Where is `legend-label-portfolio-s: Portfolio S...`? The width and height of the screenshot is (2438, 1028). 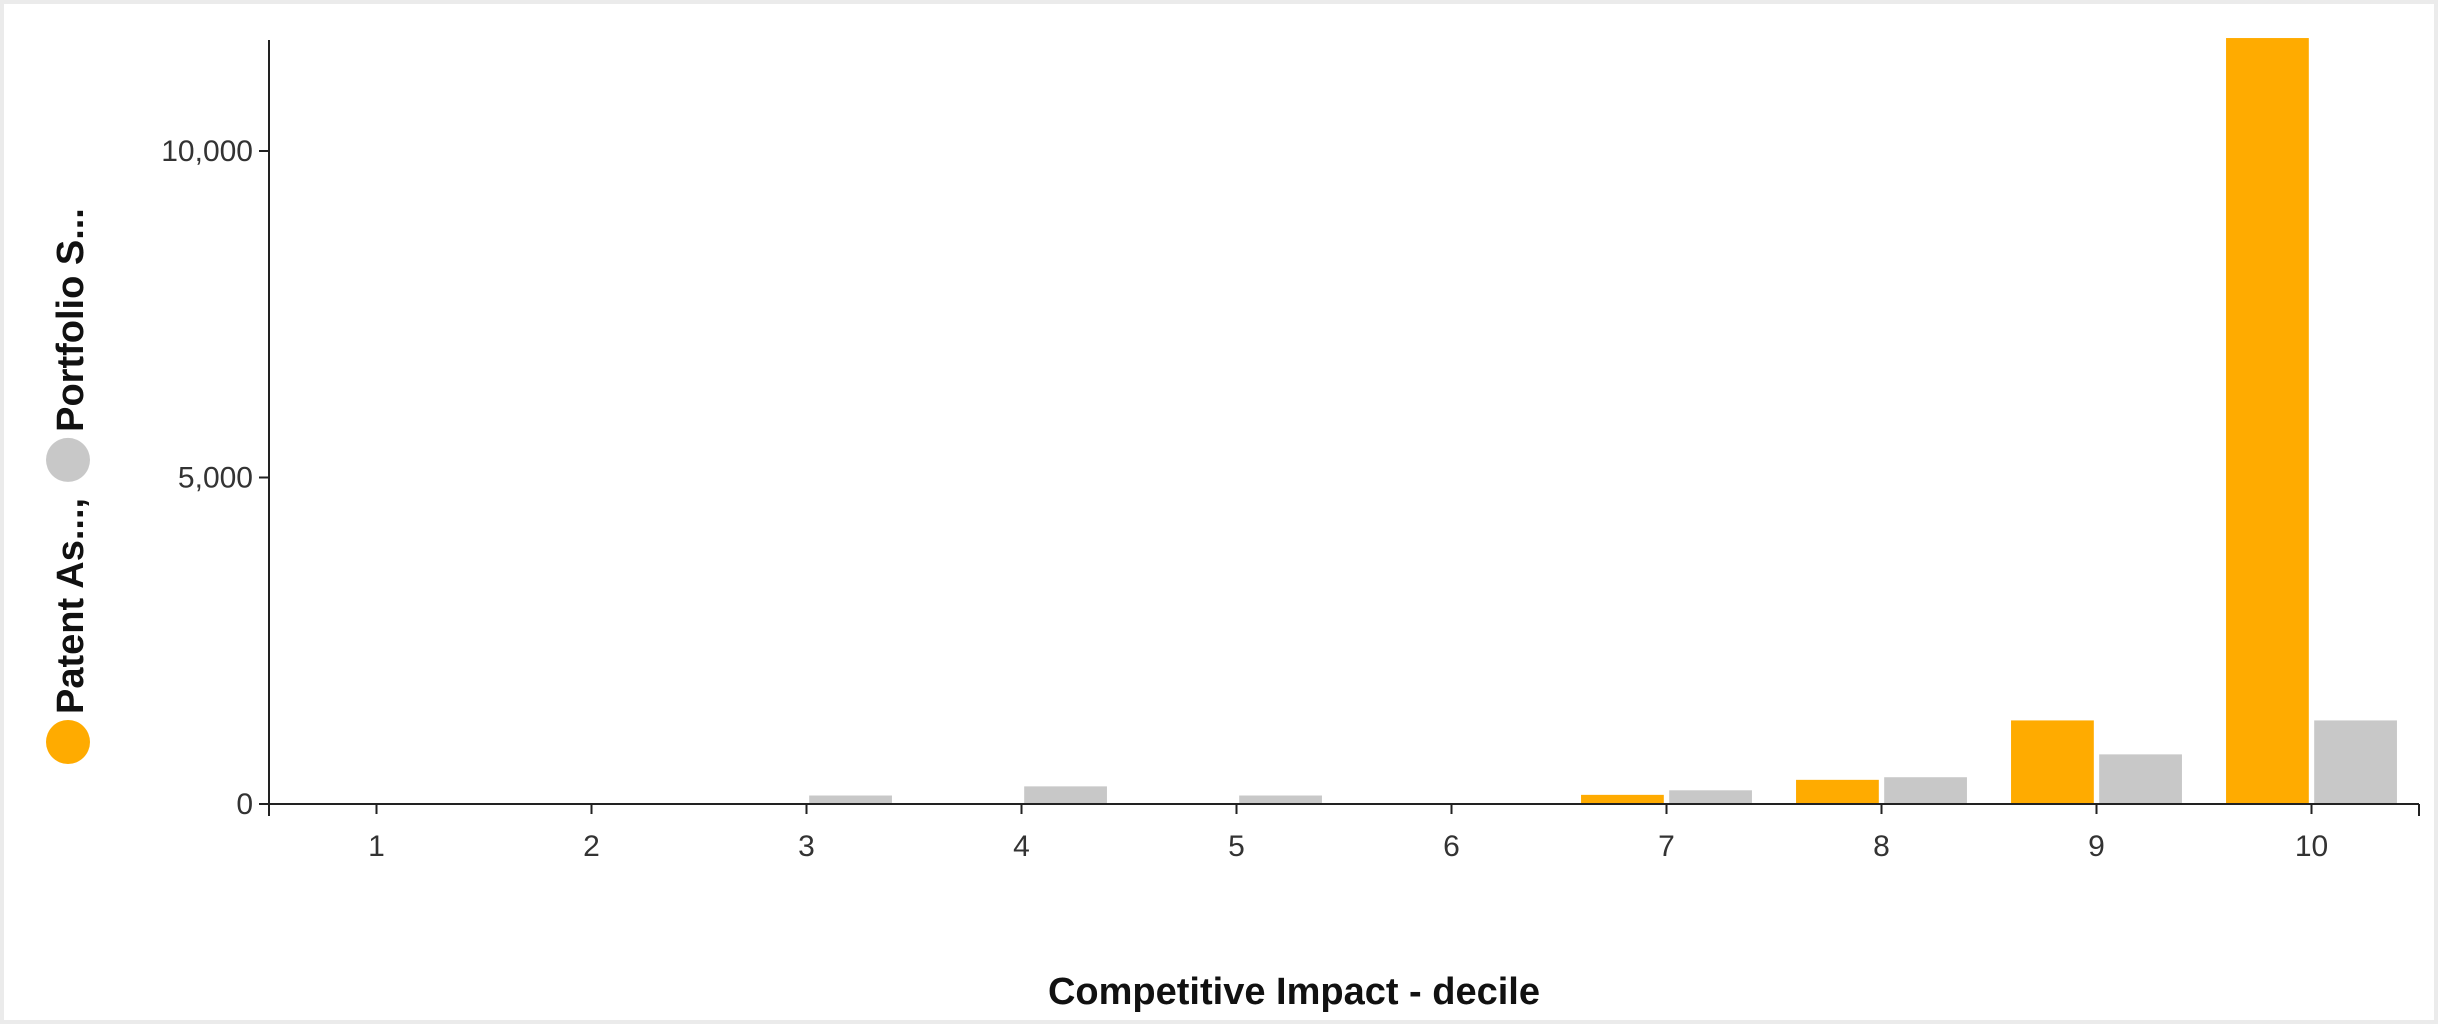
legend-label-portfolio-s: Portfolio S... is located at coordinates (71, 320).